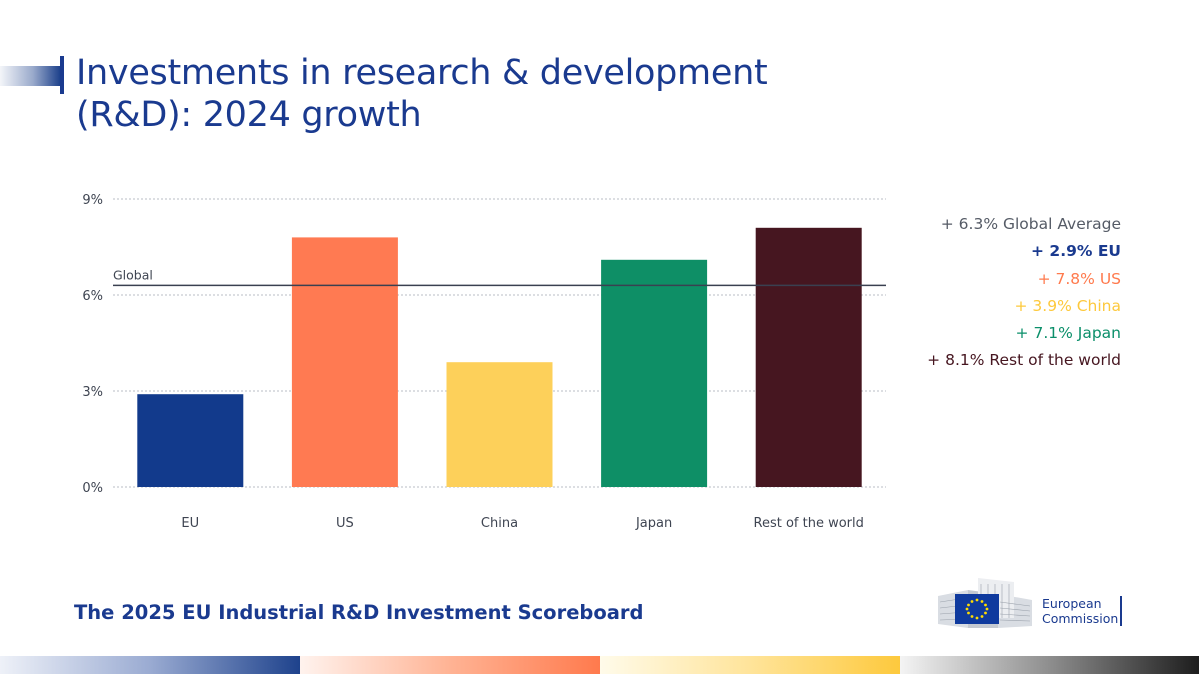 The image size is (1199, 674). I want to click on logo-text: European Commission, so click(1080, 611).